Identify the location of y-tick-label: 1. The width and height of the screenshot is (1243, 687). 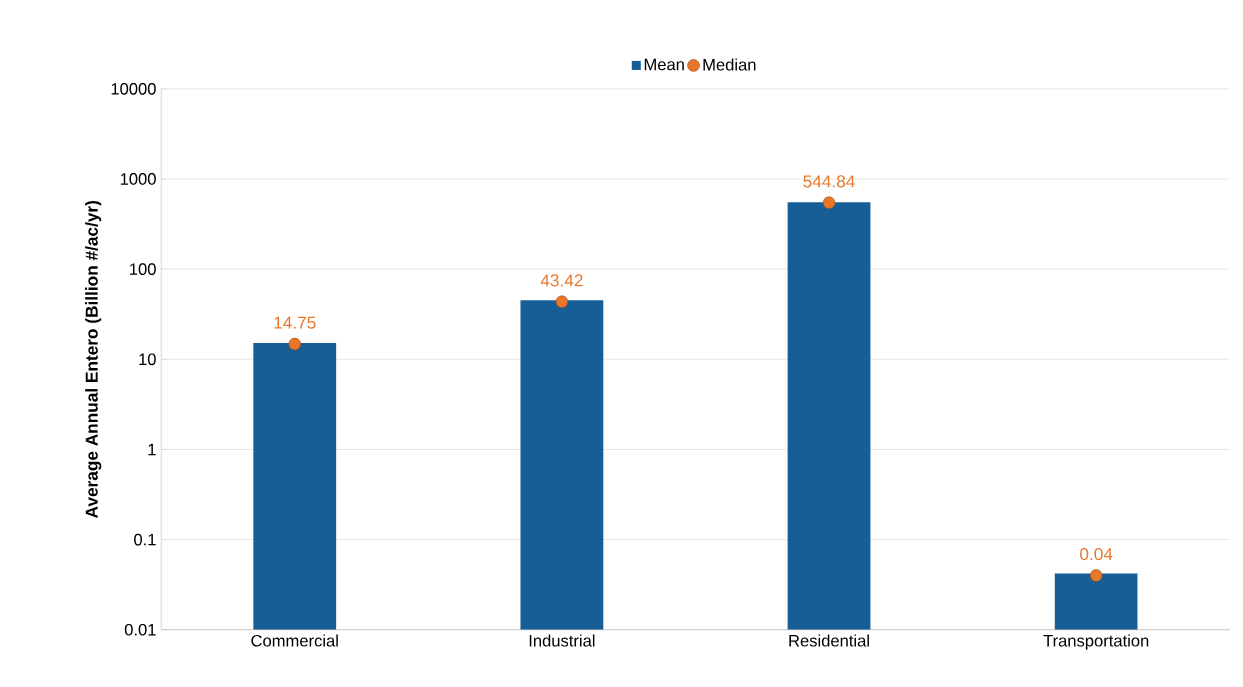
(152, 449).